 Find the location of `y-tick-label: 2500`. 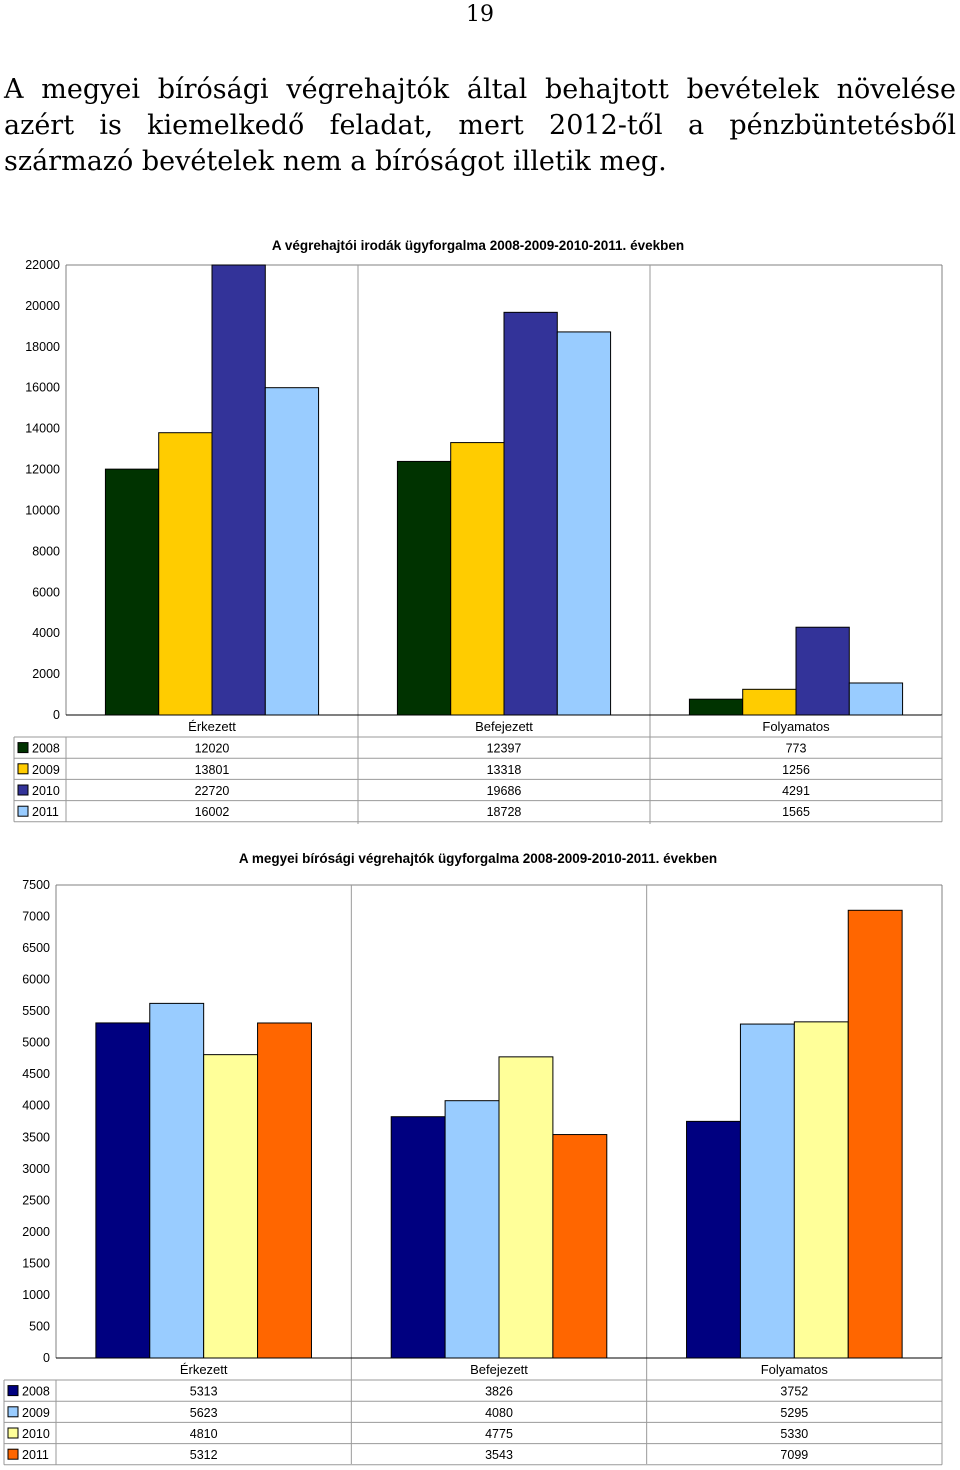

y-tick-label: 2500 is located at coordinates (36, 1200).